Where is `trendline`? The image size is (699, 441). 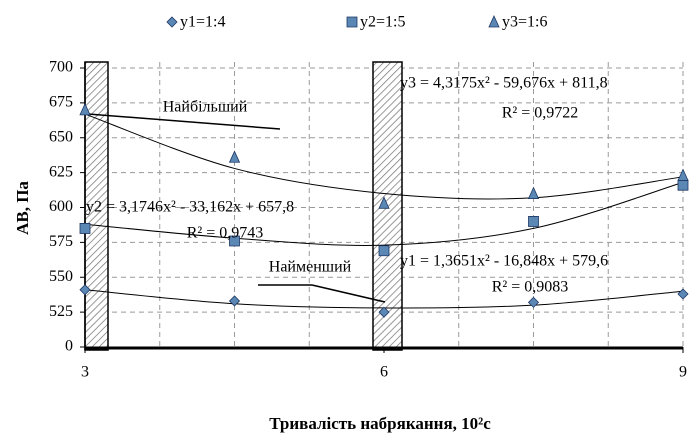 trendline is located at coordinates (384, 213).